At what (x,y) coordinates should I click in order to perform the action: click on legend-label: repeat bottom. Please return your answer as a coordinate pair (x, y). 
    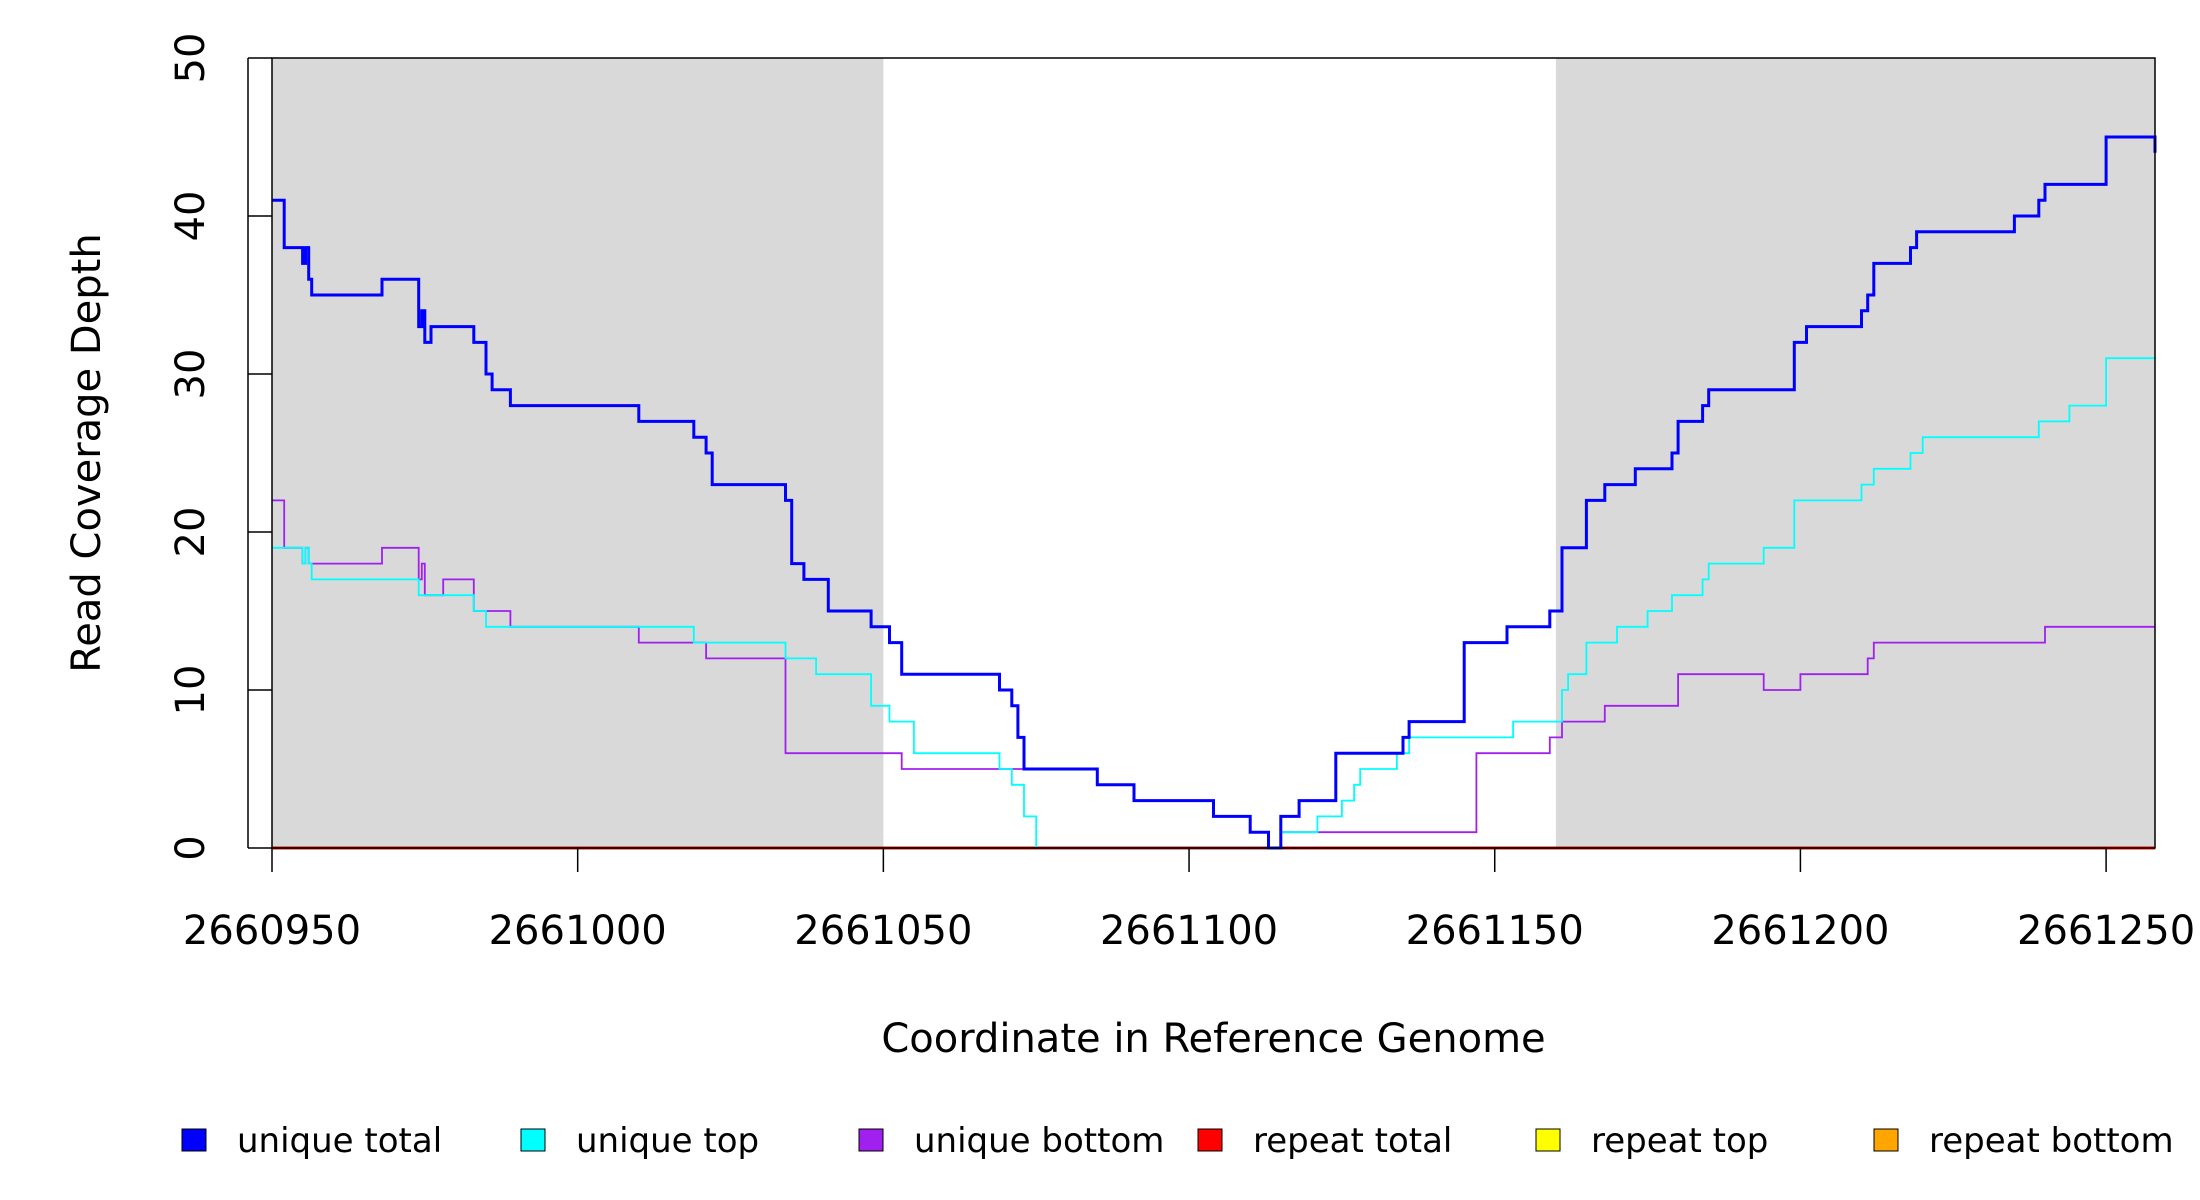
    Looking at the image, I should click on (2051, 1141).